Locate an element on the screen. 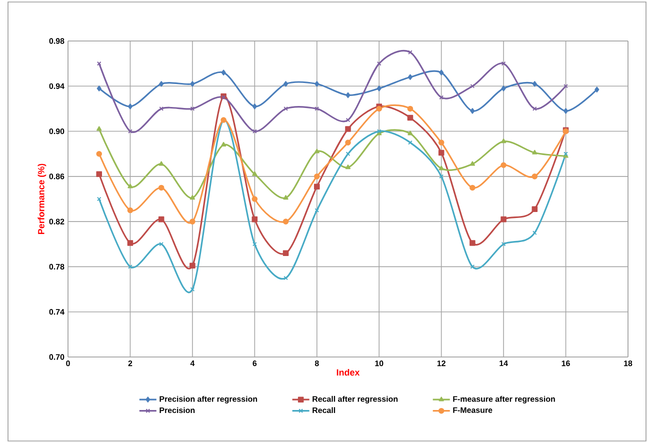 The width and height of the screenshot is (648, 443). y-axis-title: Performance (%) is located at coordinates (42, 199).